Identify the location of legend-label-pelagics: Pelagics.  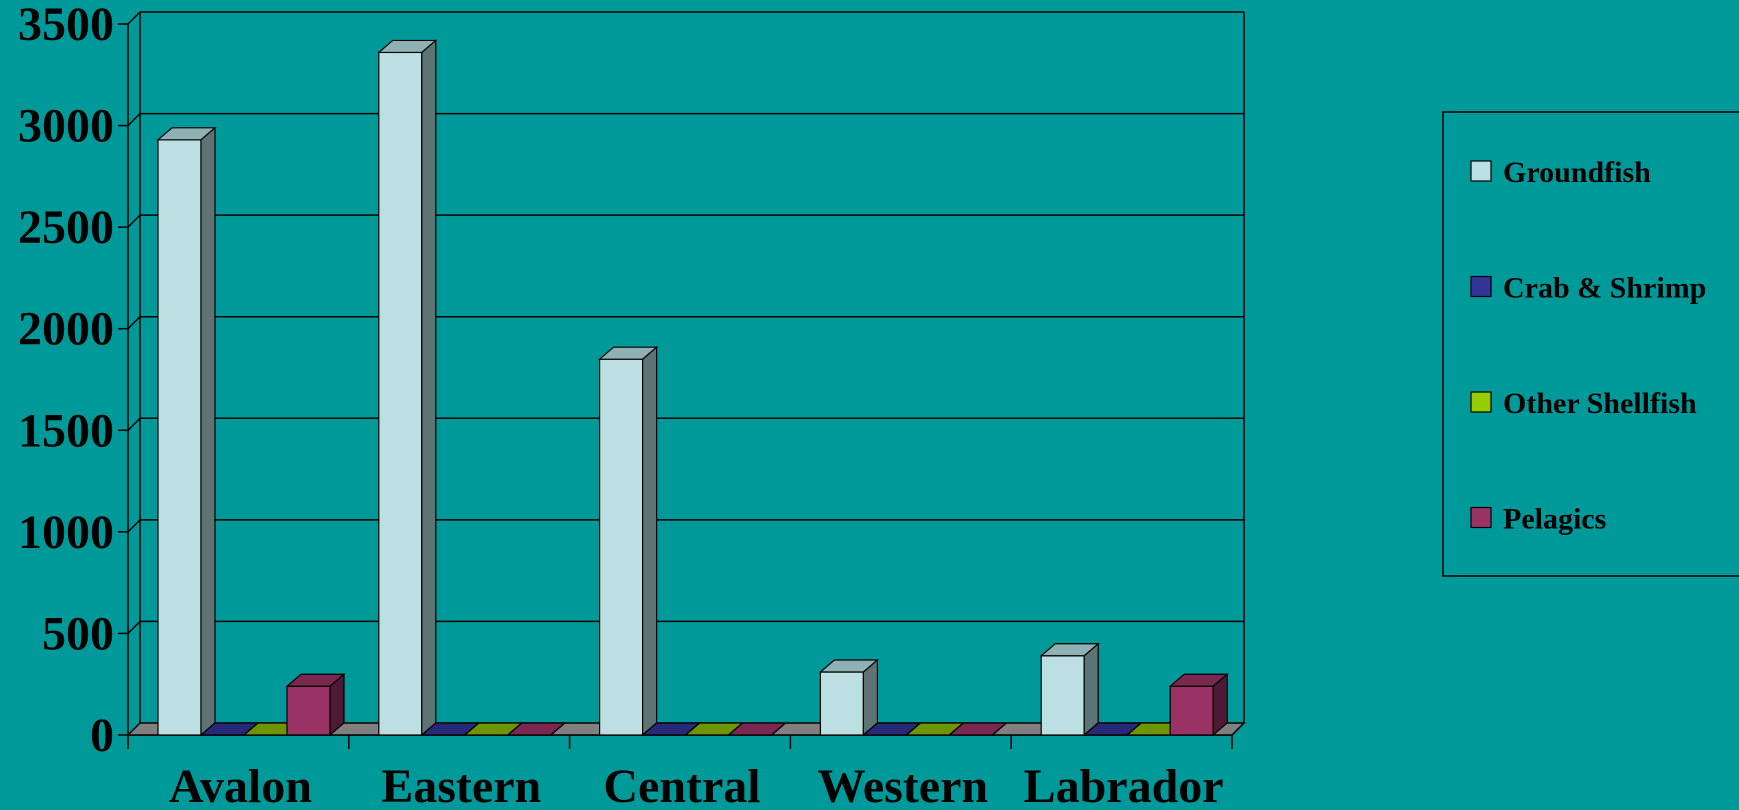
(1554, 519).